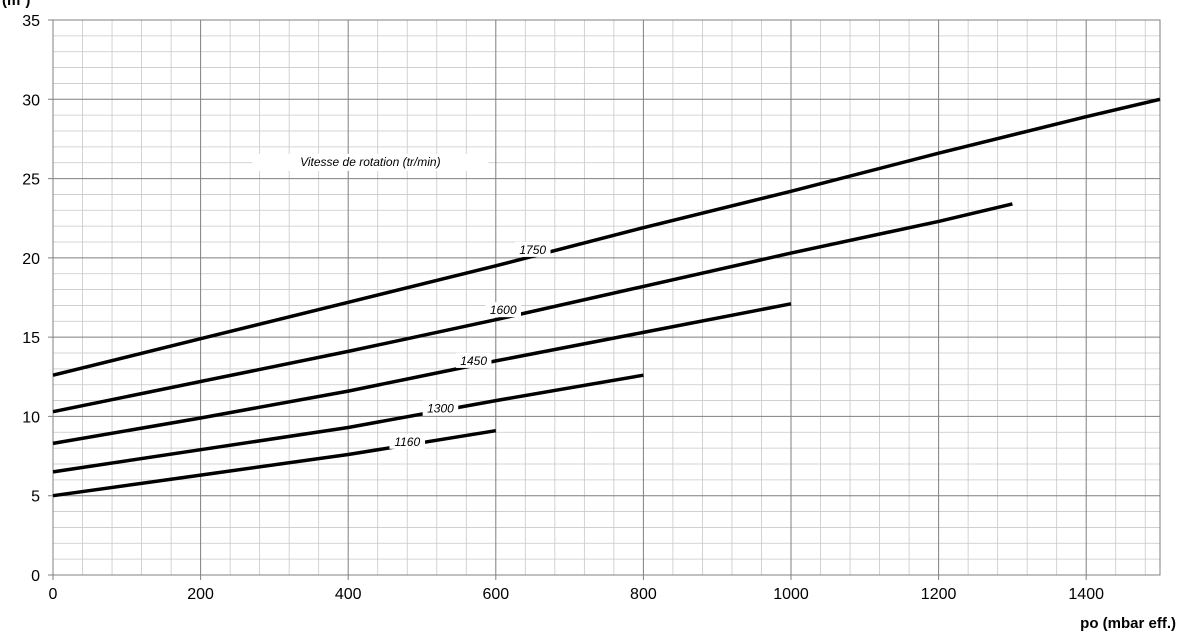  What do you see at coordinates (31, 417) in the screenshot?
I see `y-tick-label: 10` at bounding box center [31, 417].